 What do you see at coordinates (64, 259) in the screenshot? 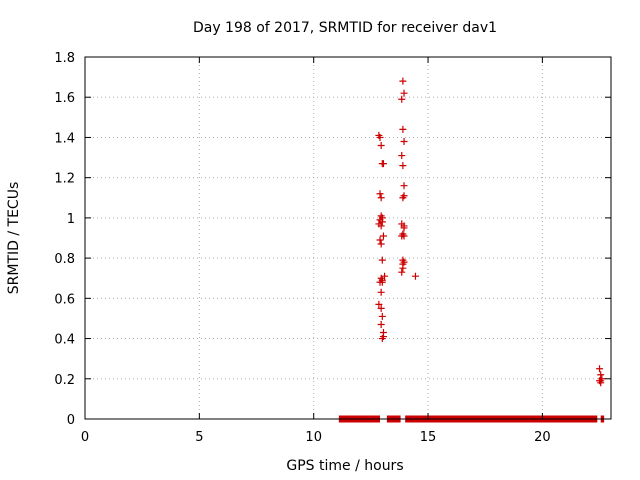
I see `y-tick-label: 0.8` at bounding box center [64, 259].